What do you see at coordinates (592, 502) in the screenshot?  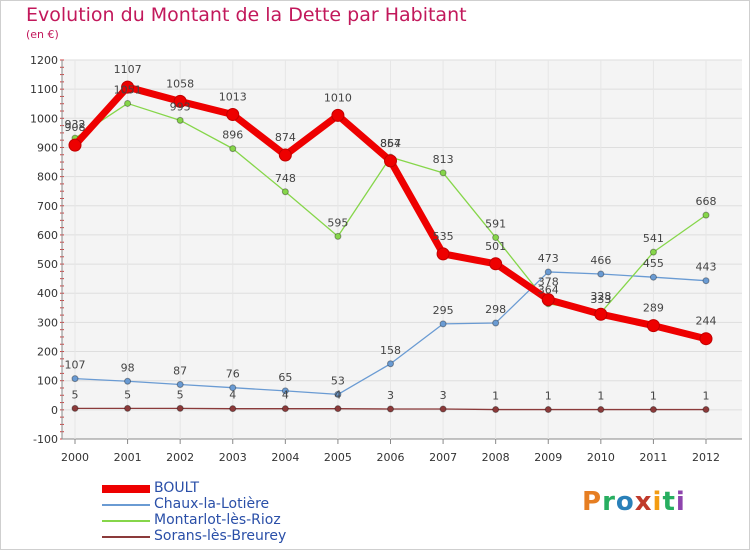 I see `logo-letter: P` at bounding box center [592, 502].